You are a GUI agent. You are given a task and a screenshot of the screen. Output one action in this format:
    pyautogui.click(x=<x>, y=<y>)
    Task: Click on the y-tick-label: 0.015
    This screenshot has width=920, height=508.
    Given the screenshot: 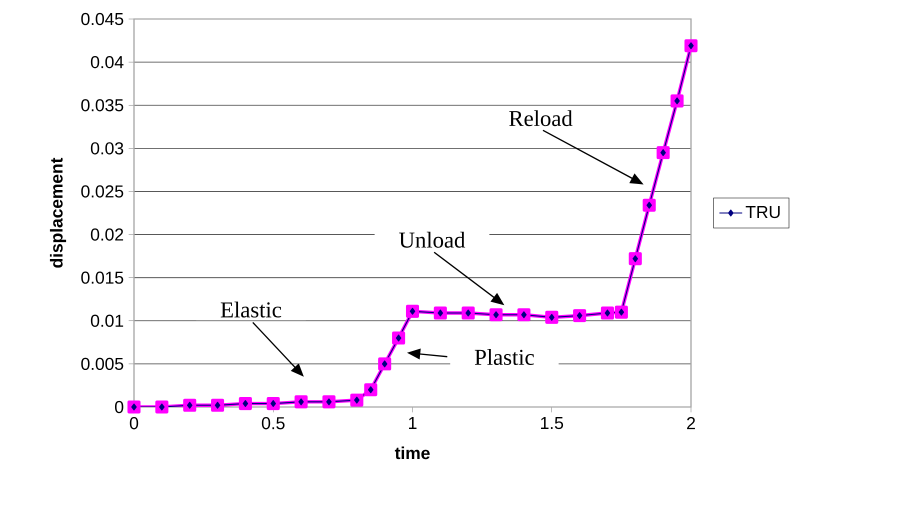 What is the action you would take?
    pyautogui.click(x=102, y=278)
    